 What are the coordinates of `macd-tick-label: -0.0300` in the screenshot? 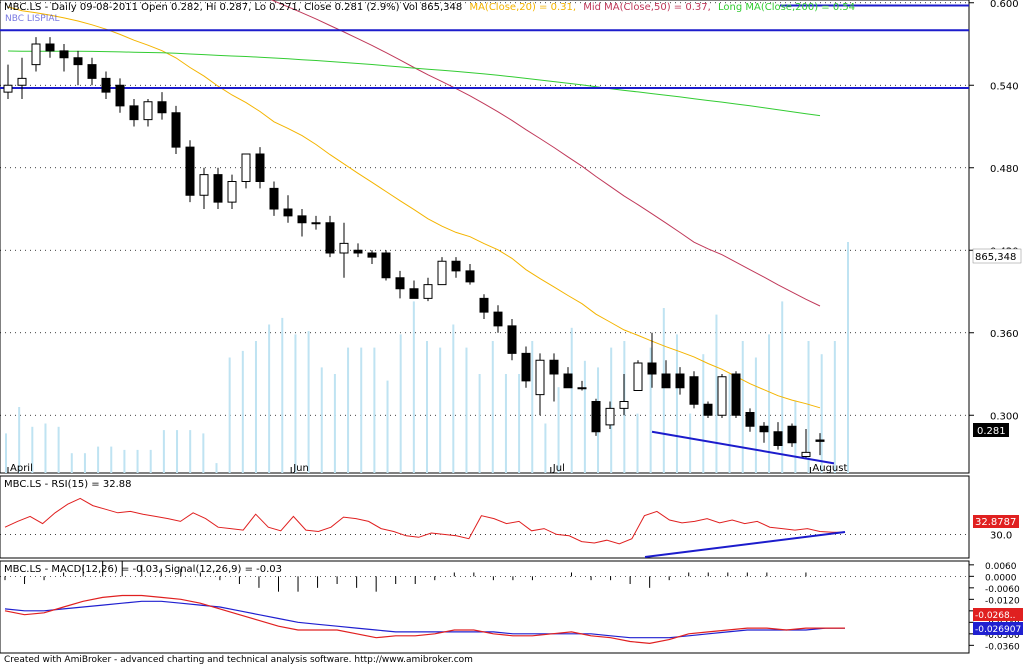 It's located at (1002, 636).